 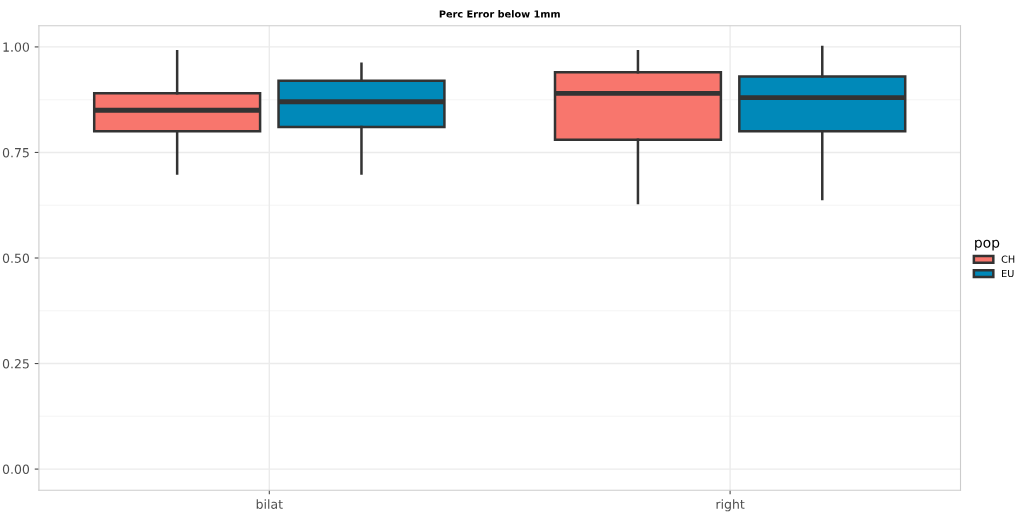 What do you see at coordinates (269, 504) in the screenshot?
I see `x-tick-label: bilat` at bounding box center [269, 504].